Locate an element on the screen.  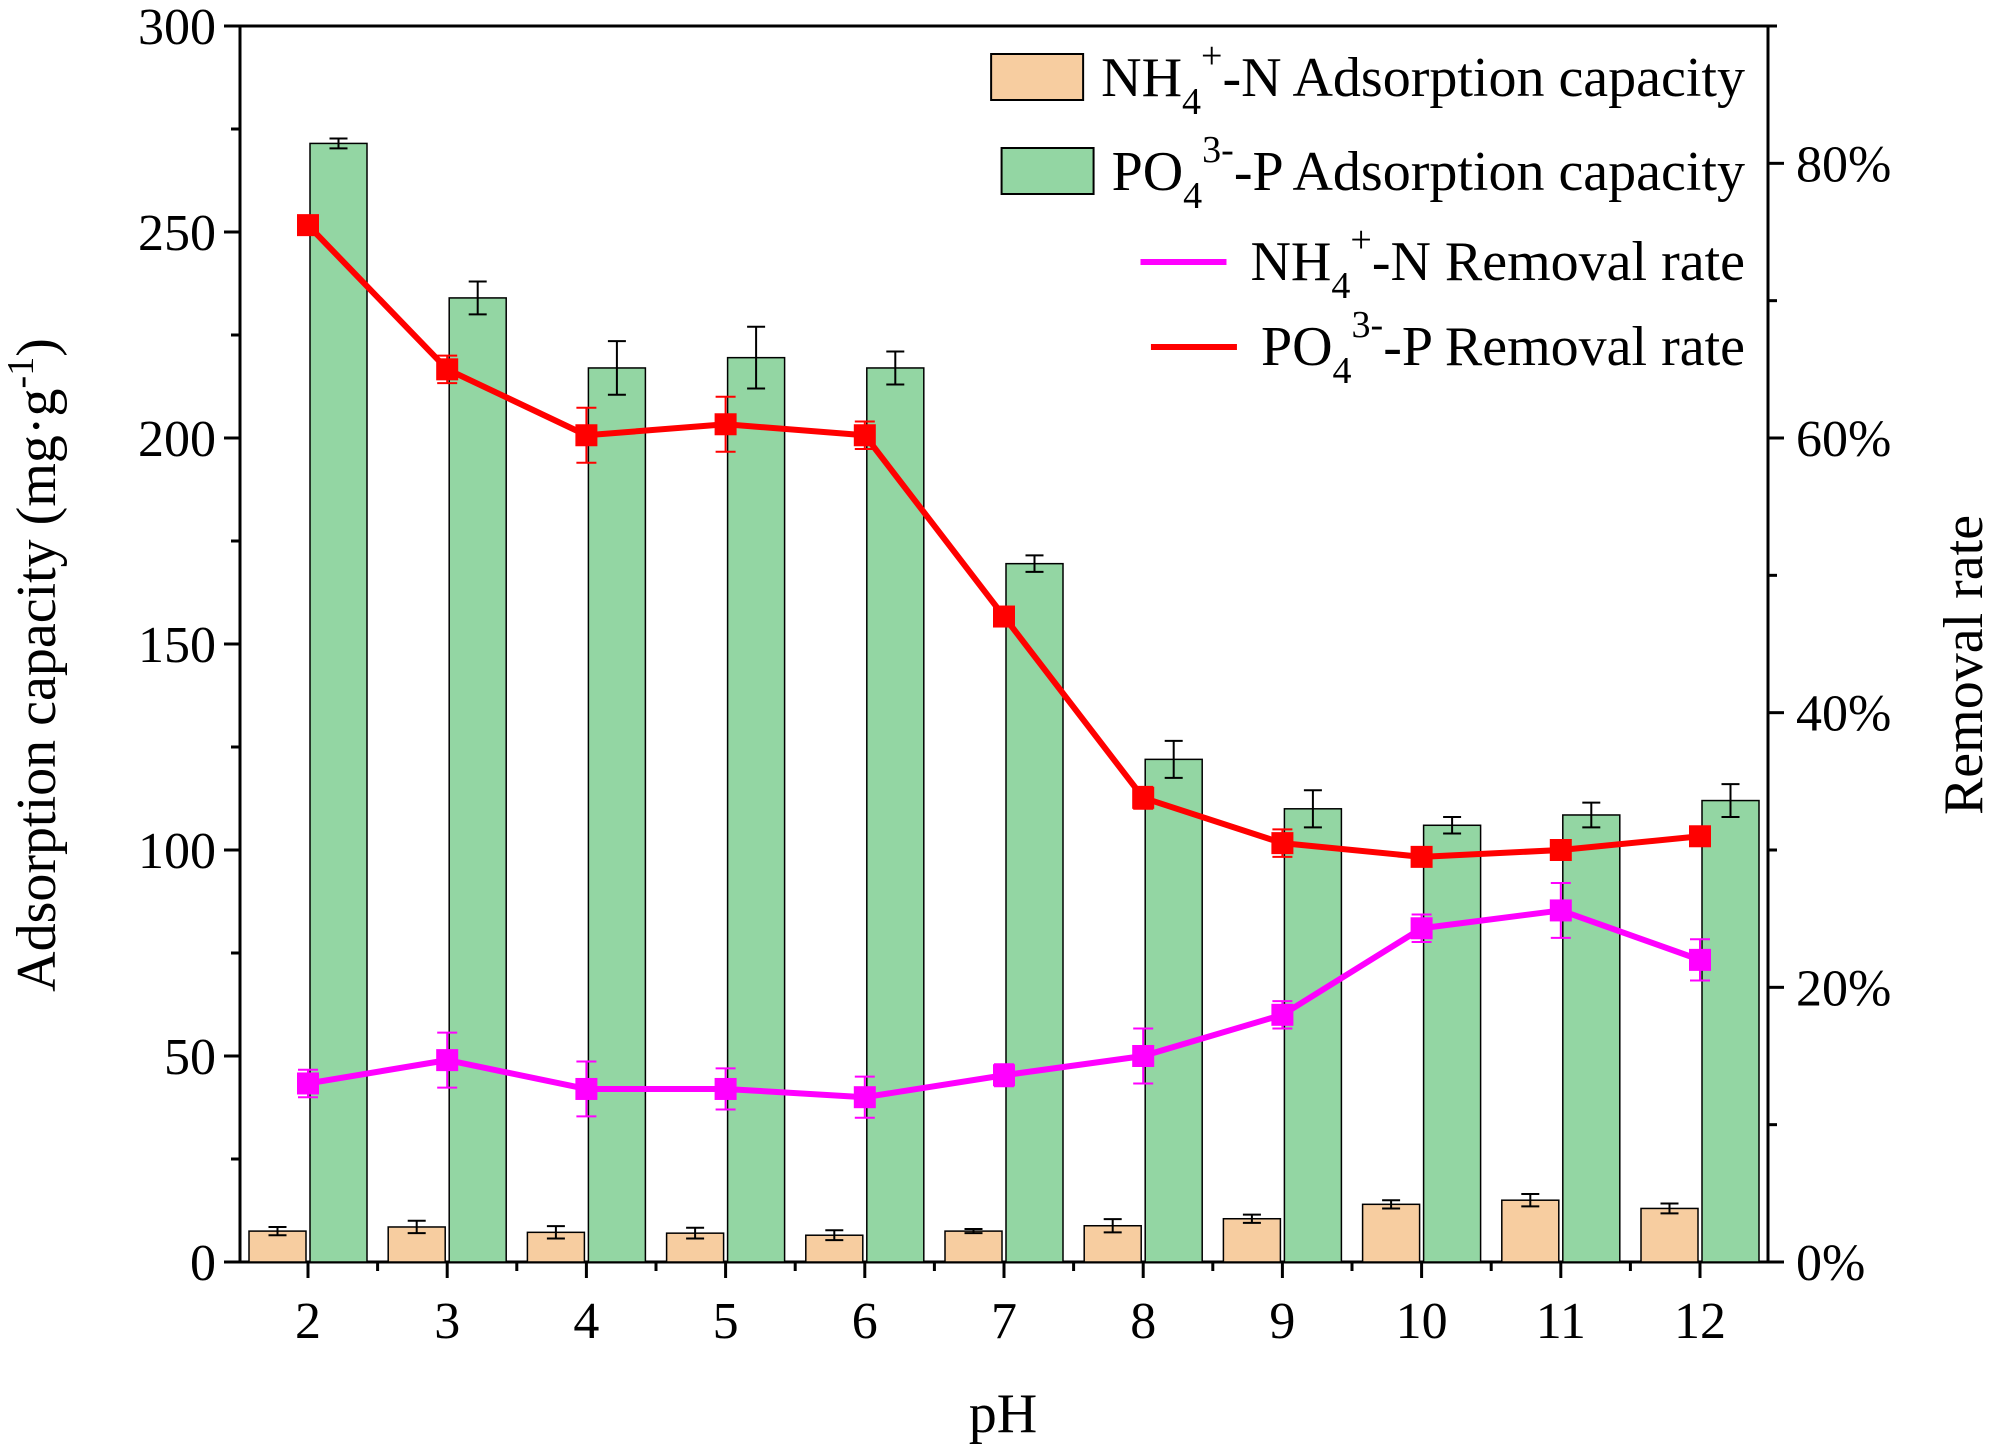
y-axis-title-main: Adsorption capacity (mg·g is located at coordinates (37, 689).